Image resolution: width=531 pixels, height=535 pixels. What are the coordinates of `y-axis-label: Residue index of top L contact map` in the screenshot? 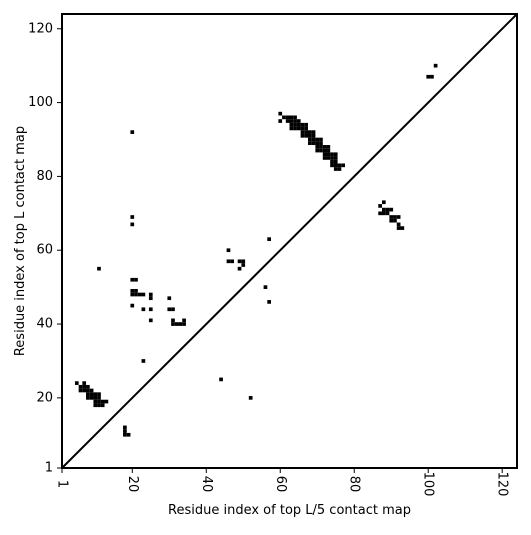 It's located at (20, 241).